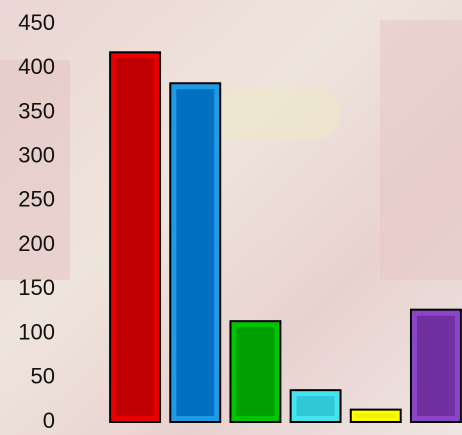  I want to click on y-tick-label: 0, so click(49, 420).